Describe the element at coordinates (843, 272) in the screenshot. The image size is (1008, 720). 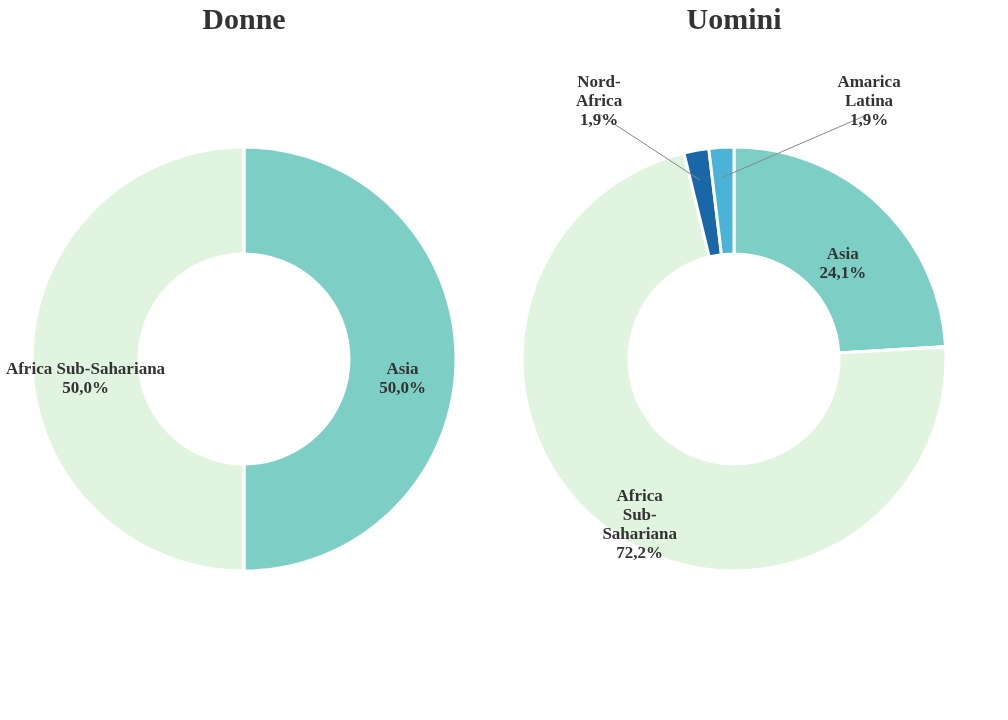
I see `data-label: 24,1%` at that location.